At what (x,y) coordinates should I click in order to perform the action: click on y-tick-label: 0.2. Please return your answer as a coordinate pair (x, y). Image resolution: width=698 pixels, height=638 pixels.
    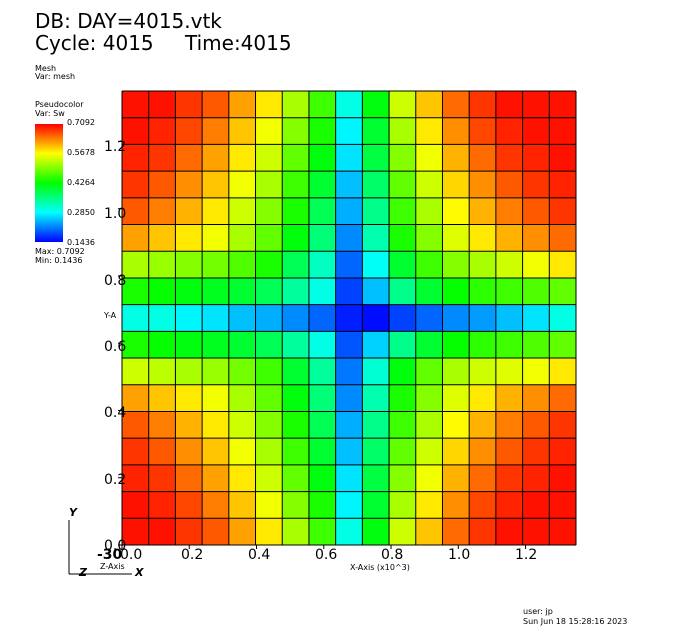
    Looking at the image, I should click on (115, 480).